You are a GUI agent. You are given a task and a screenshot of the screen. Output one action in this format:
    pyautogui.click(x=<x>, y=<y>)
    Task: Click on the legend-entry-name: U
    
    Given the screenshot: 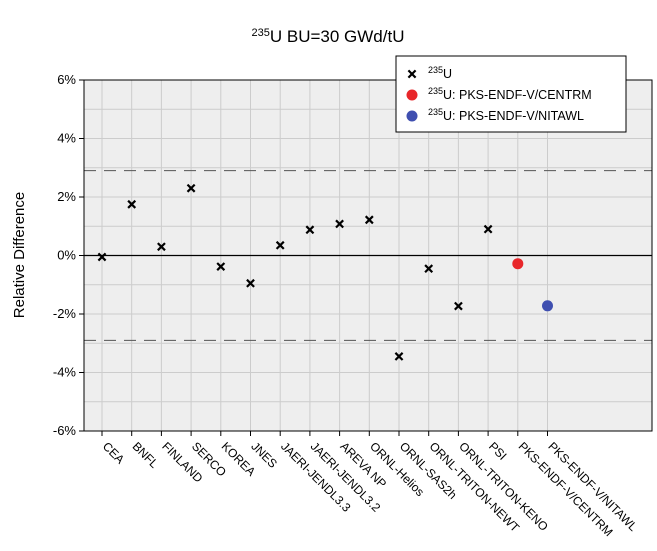 What is the action you would take?
    pyautogui.click(x=447, y=74)
    